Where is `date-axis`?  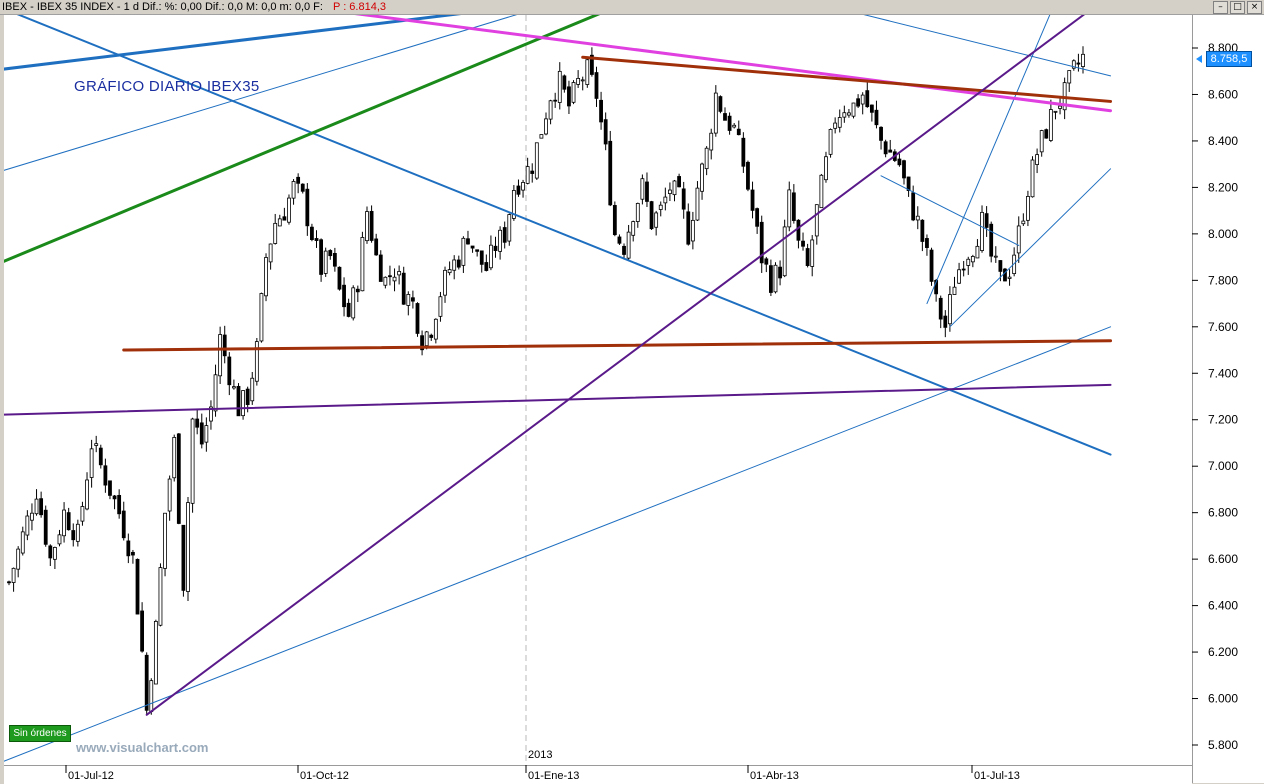 date-axis is located at coordinates (598, 774).